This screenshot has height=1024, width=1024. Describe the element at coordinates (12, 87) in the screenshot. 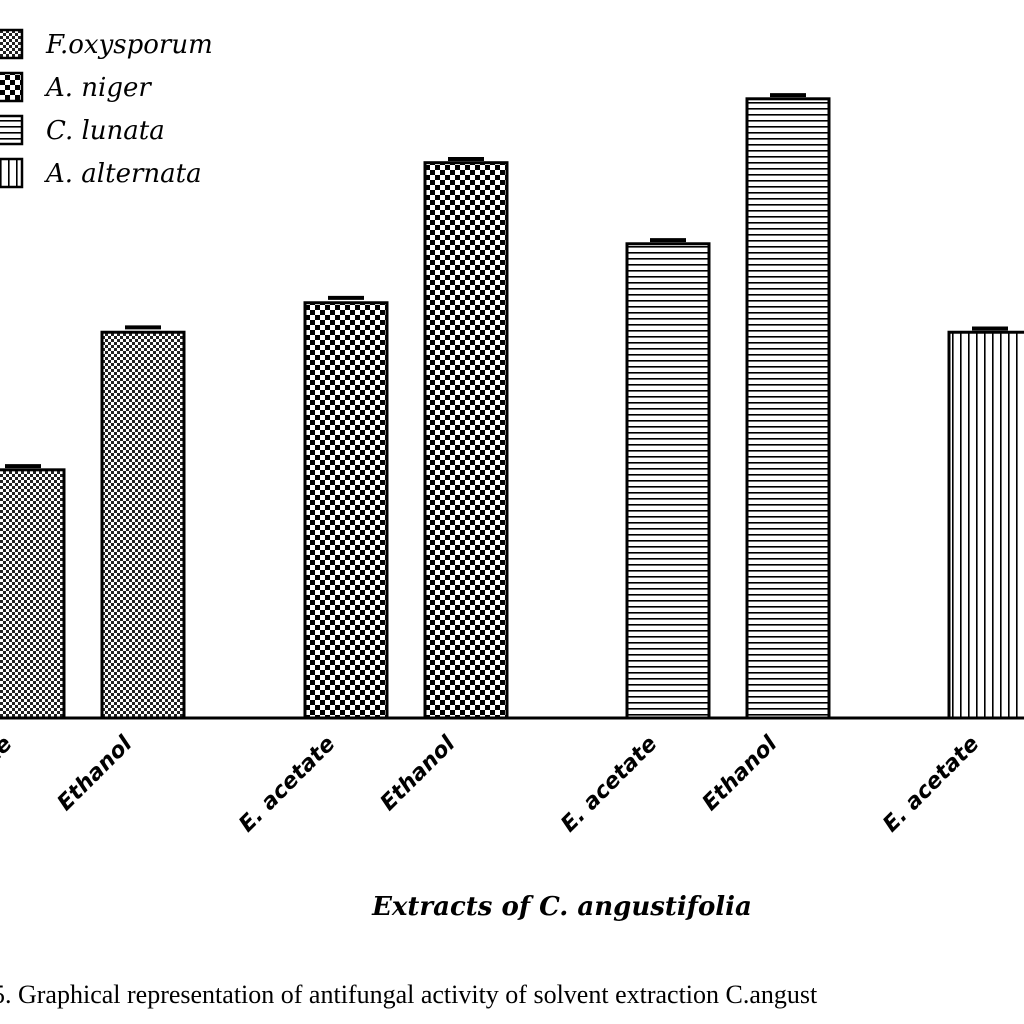

I see `legend-swatch-a-niger` at that location.